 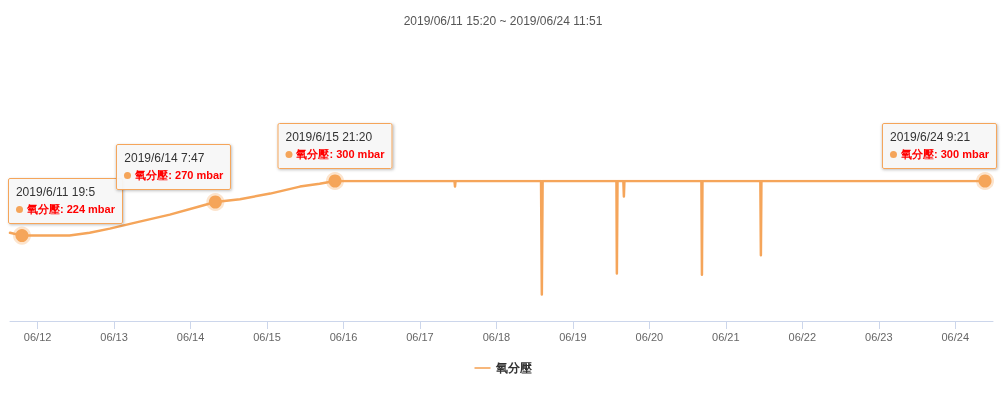 I want to click on x-tick-label: 06/21, so click(x=726, y=336).